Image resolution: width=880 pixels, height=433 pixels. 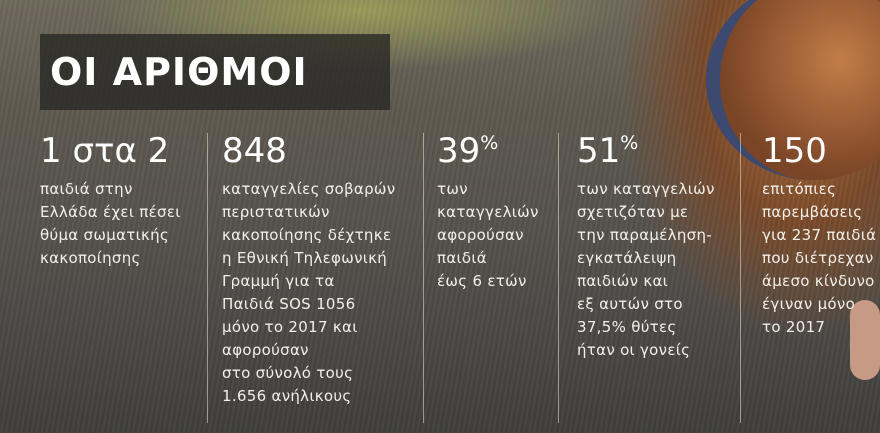 I want to click on stat-number: 51%, so click(x=646, y=151).